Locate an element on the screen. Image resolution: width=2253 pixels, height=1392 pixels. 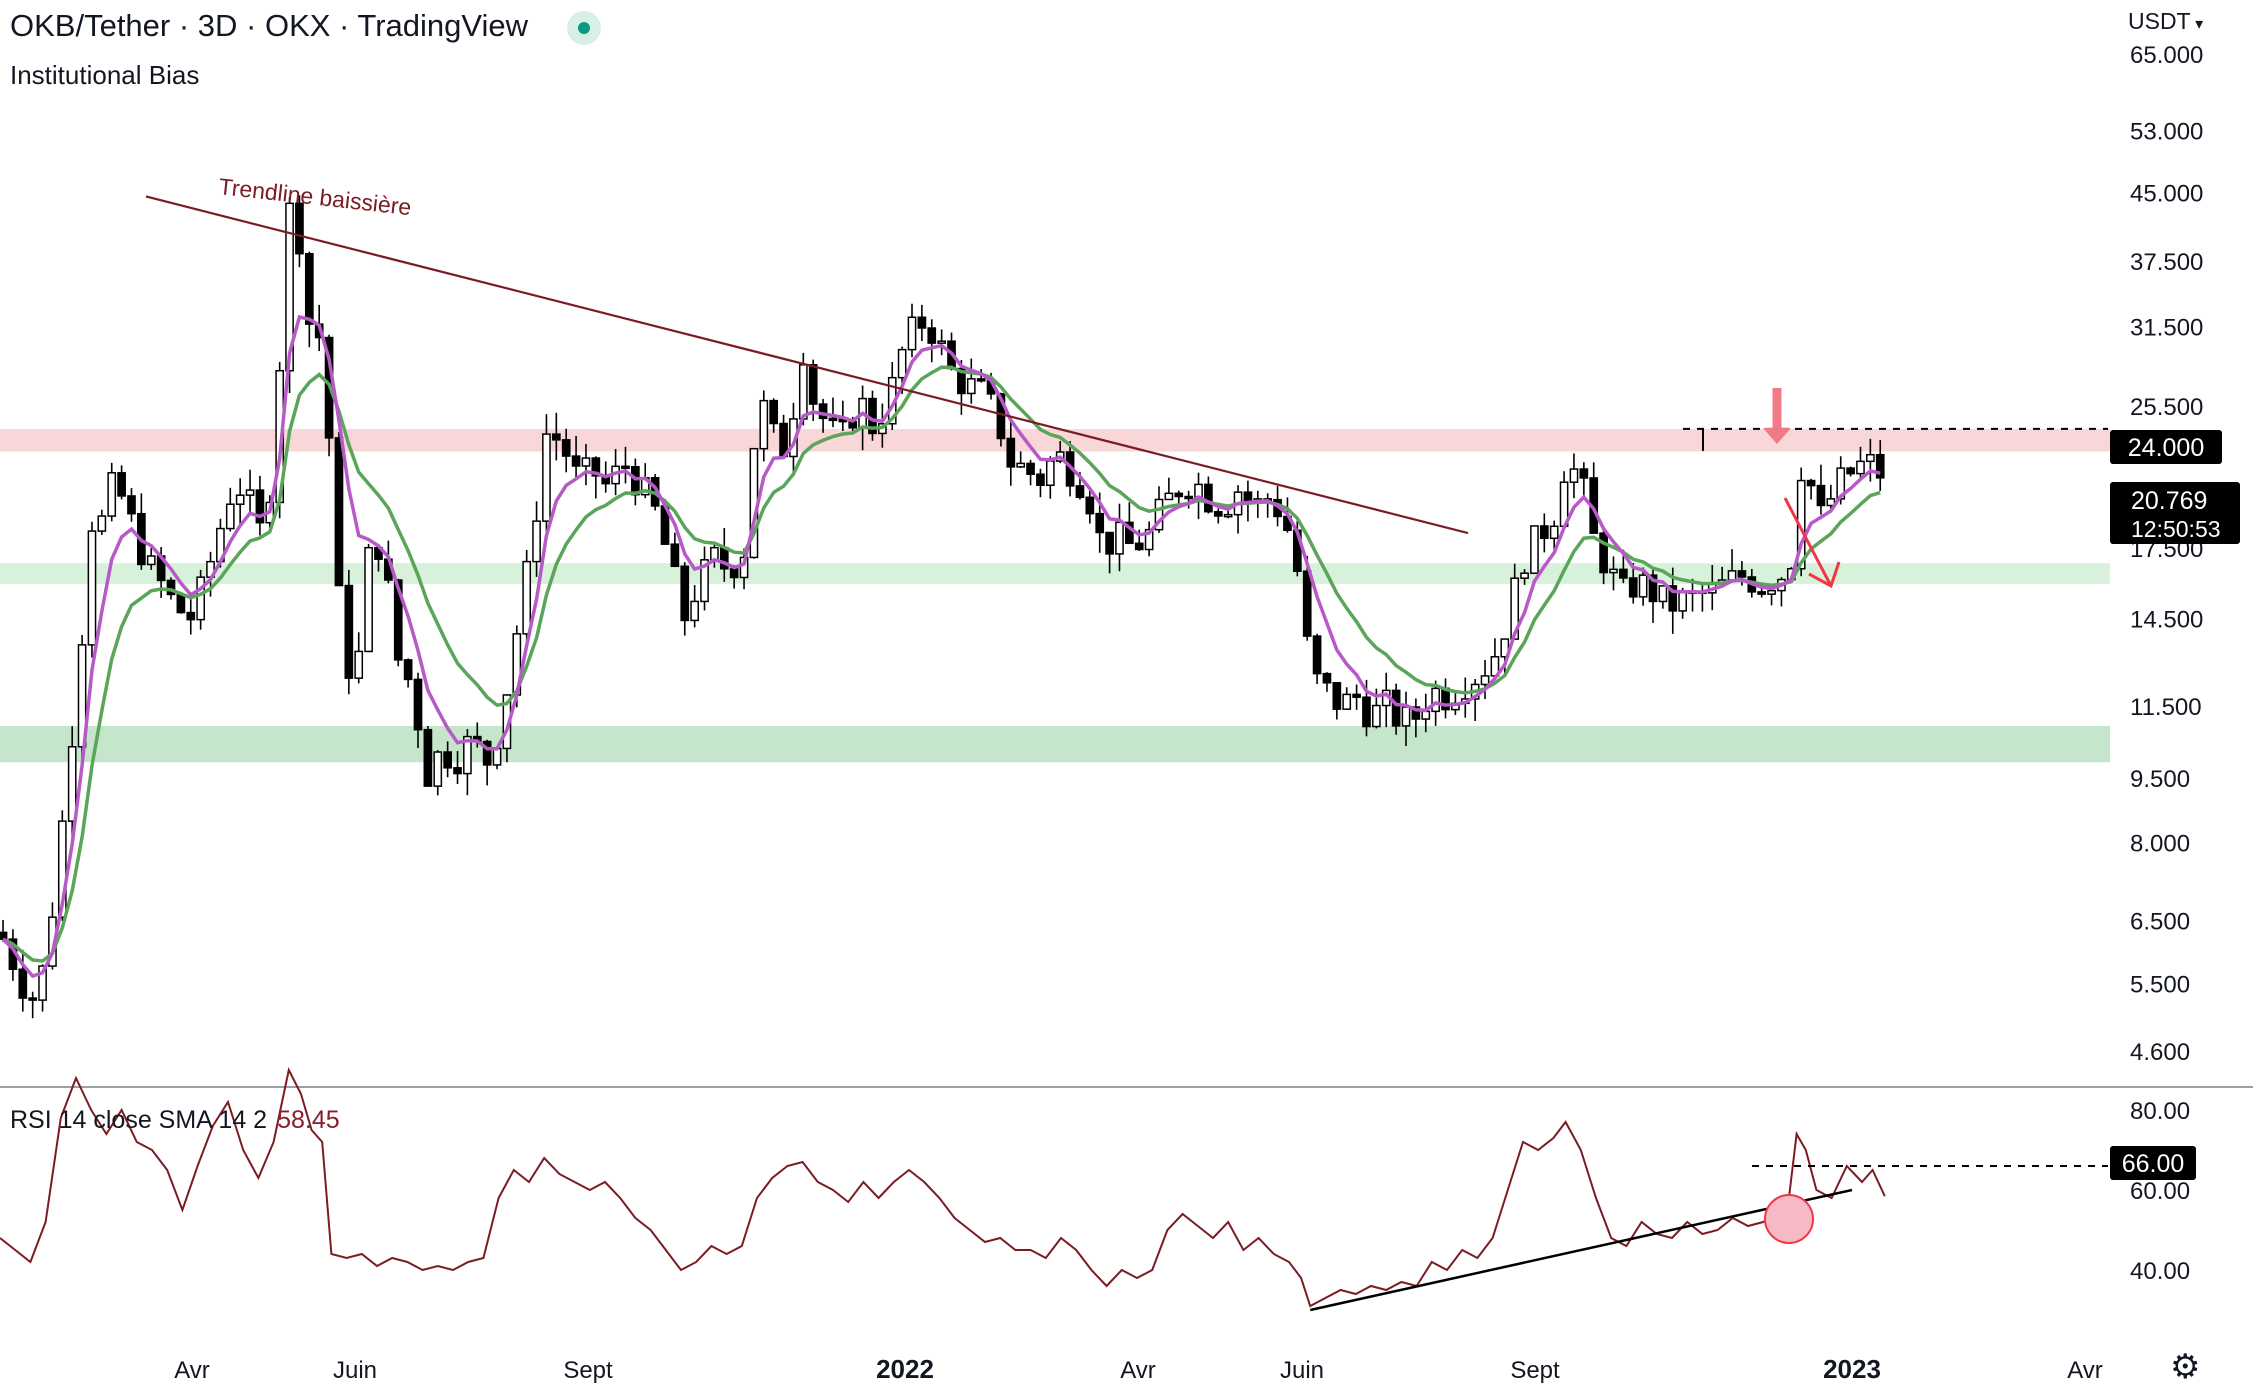
time-tick-label: Avr is located at coordinates (1138, 1370).